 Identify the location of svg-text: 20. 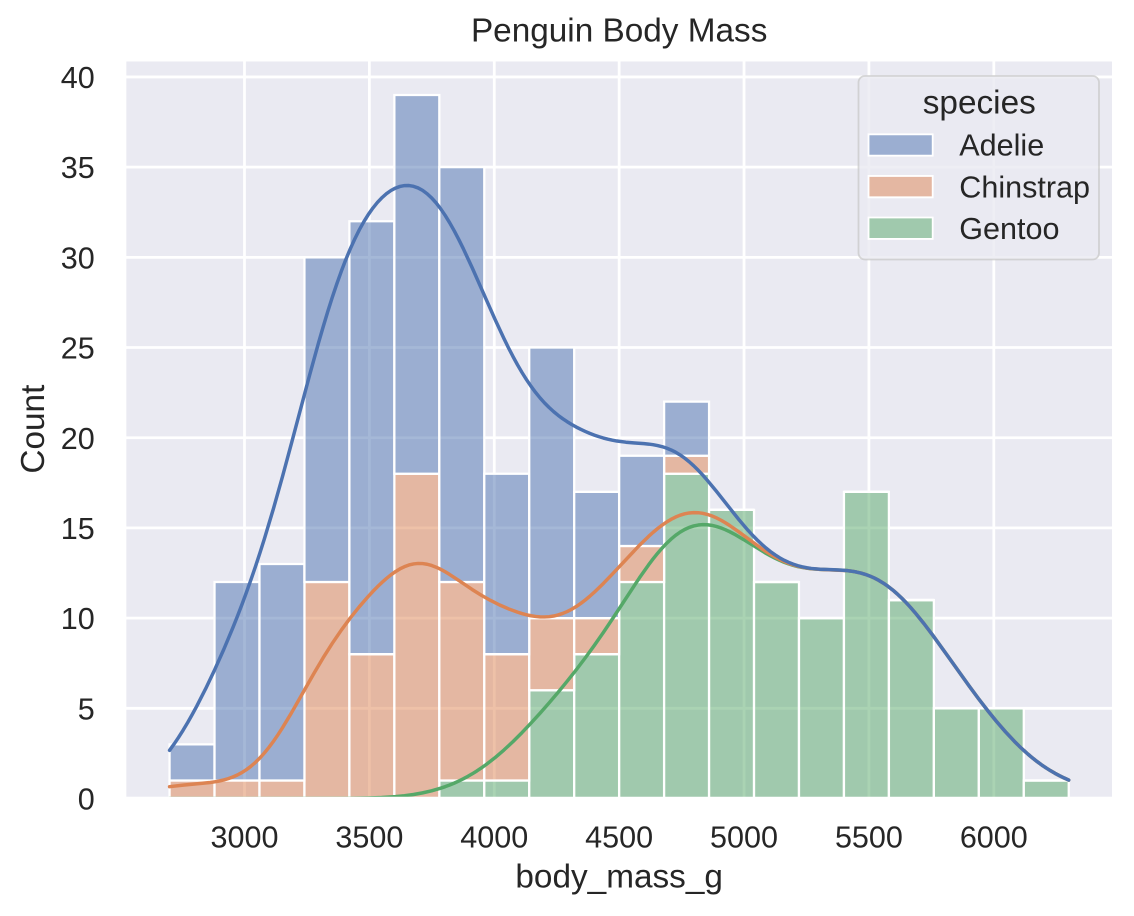
(78, 439).